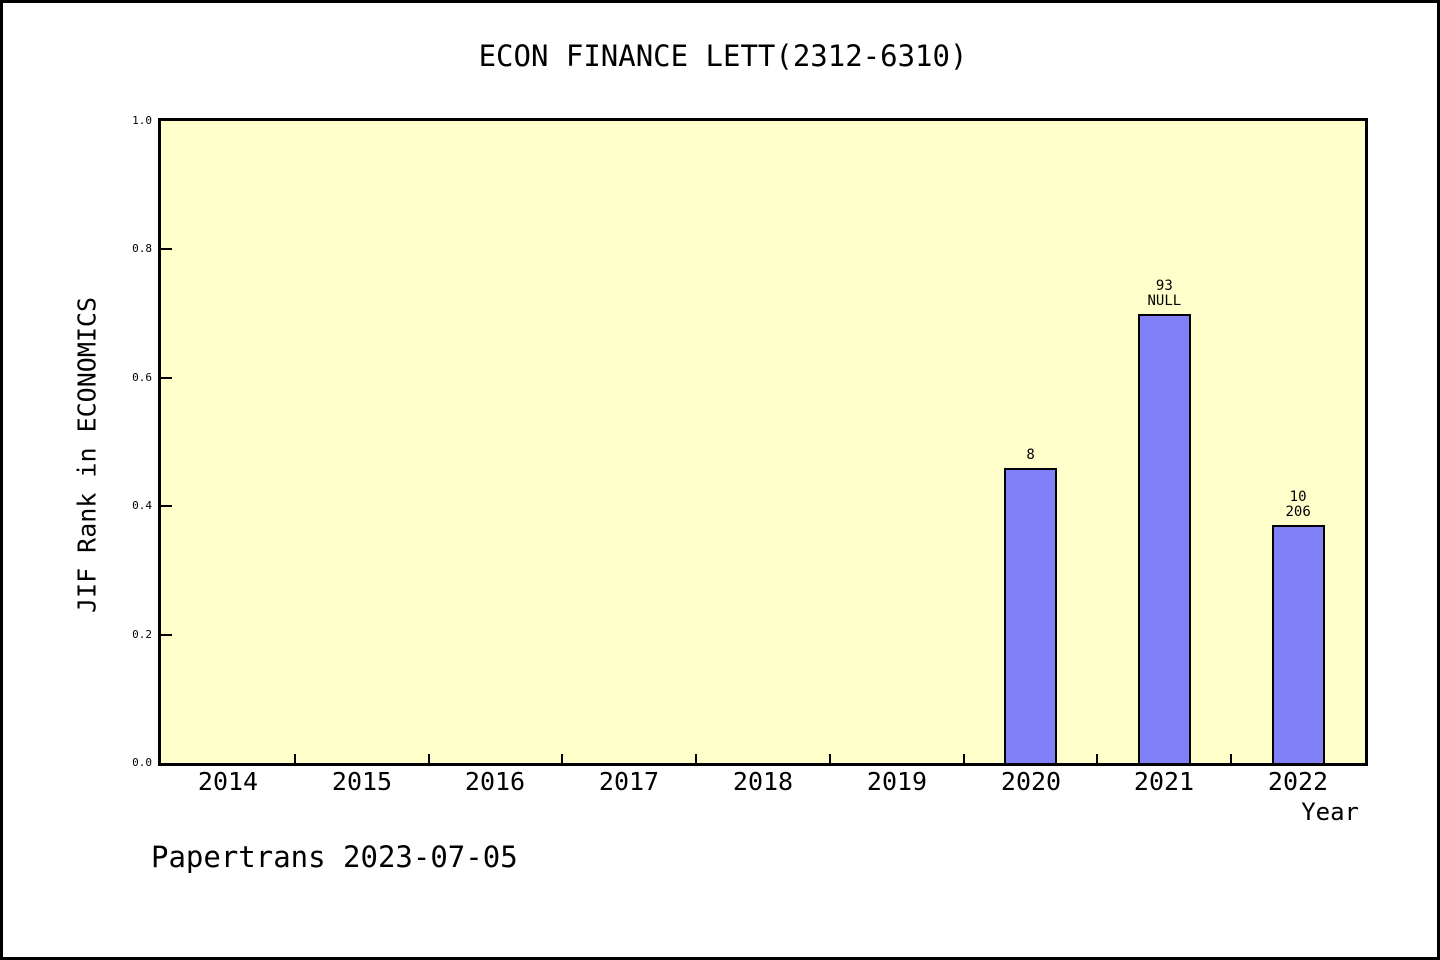  Describe the element at coordinates (1030, 615) in the screenshot. I see `bar-2020` at that location.